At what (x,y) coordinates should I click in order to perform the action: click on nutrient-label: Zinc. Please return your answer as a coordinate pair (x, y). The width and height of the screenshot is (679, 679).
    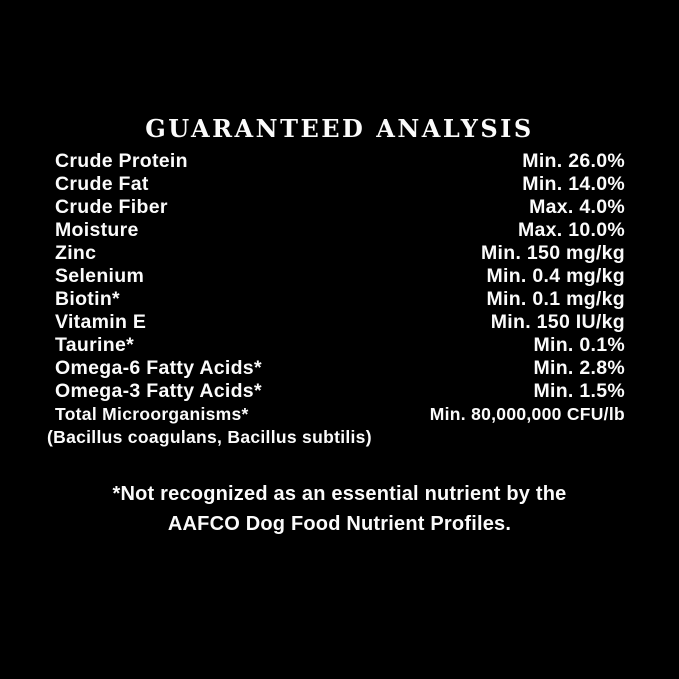
    Looking at the image, I should click on (76, 253).